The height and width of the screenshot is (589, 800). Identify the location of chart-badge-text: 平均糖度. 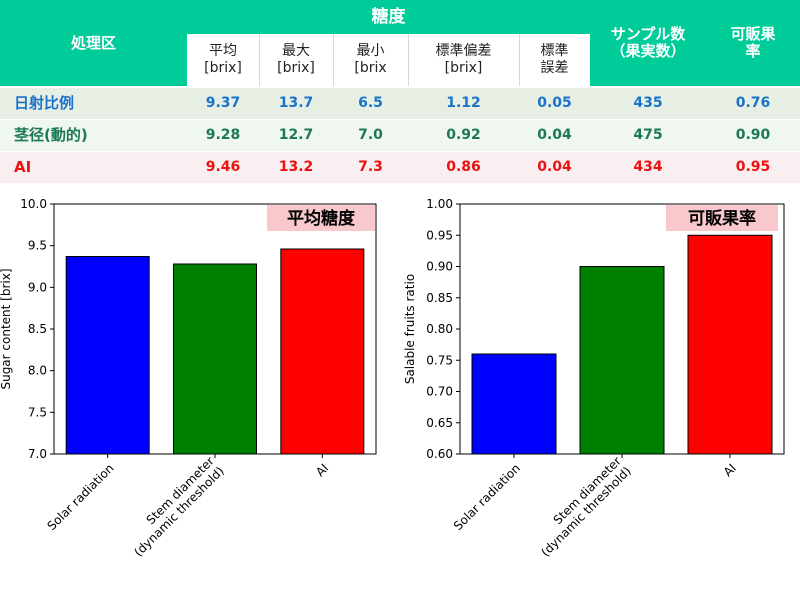
(321, 218).